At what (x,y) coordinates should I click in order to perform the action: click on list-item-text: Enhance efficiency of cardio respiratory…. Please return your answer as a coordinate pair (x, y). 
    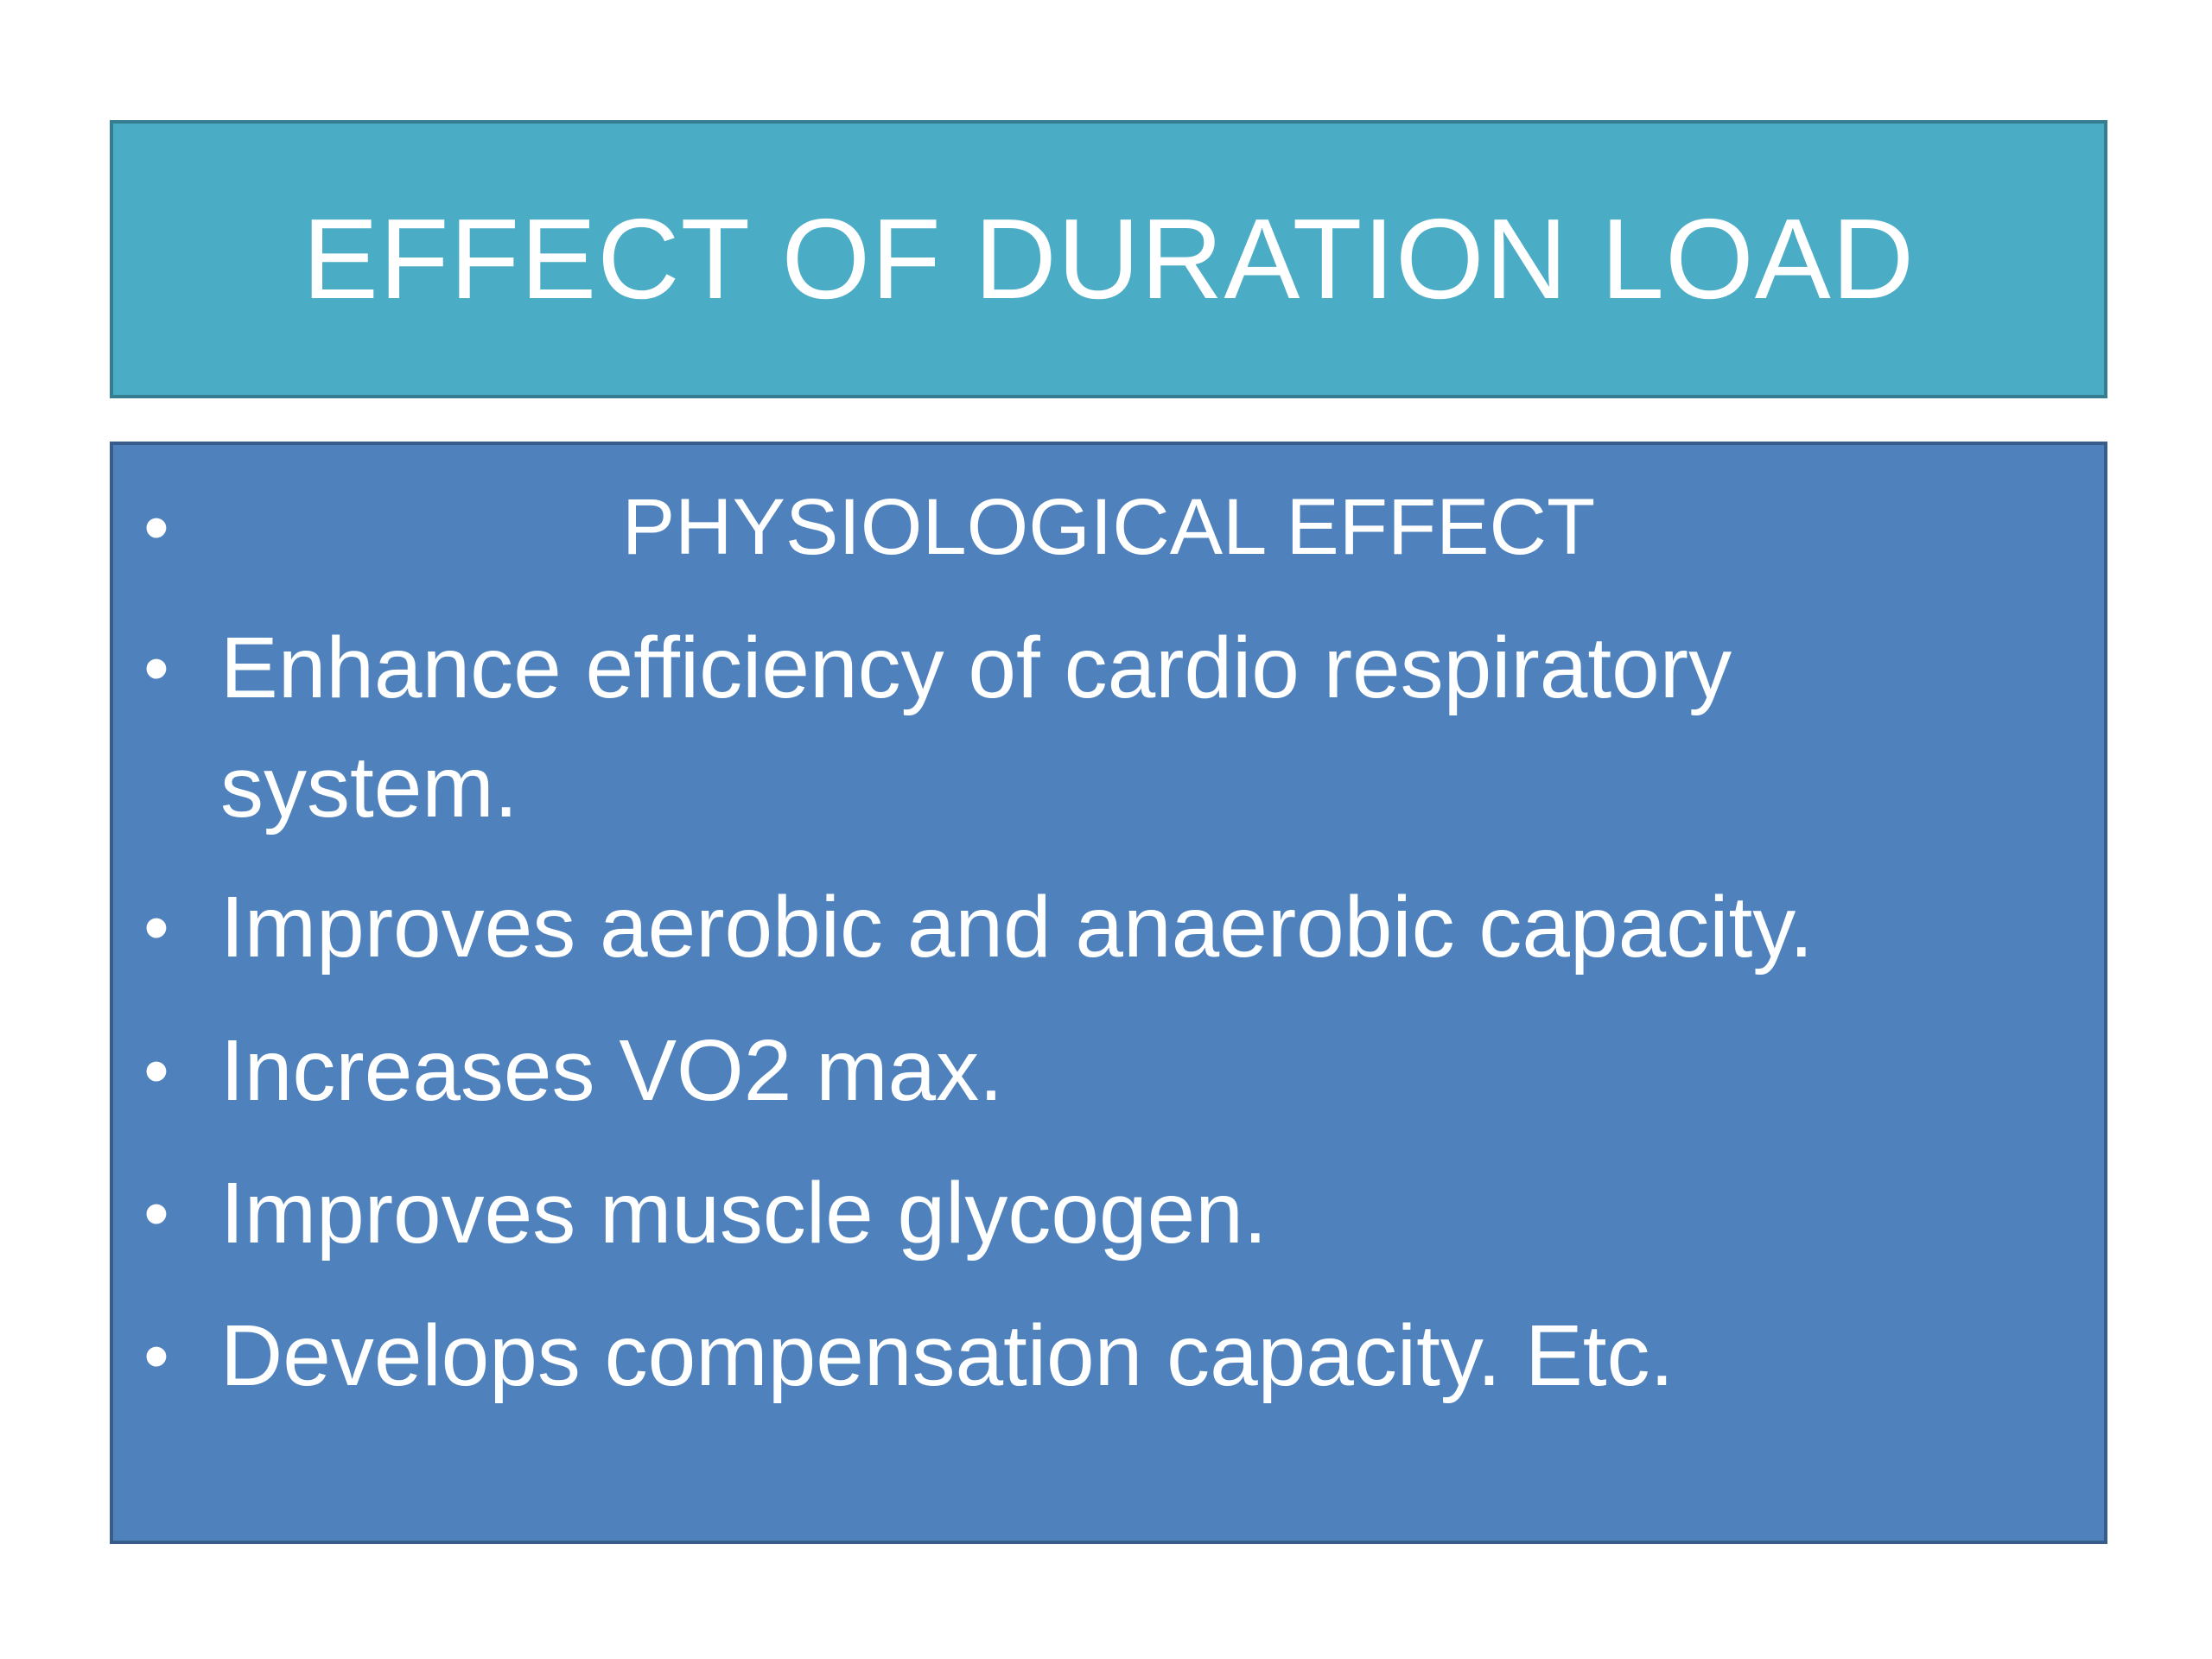
    Looking at the image, I should click on (976, 728).